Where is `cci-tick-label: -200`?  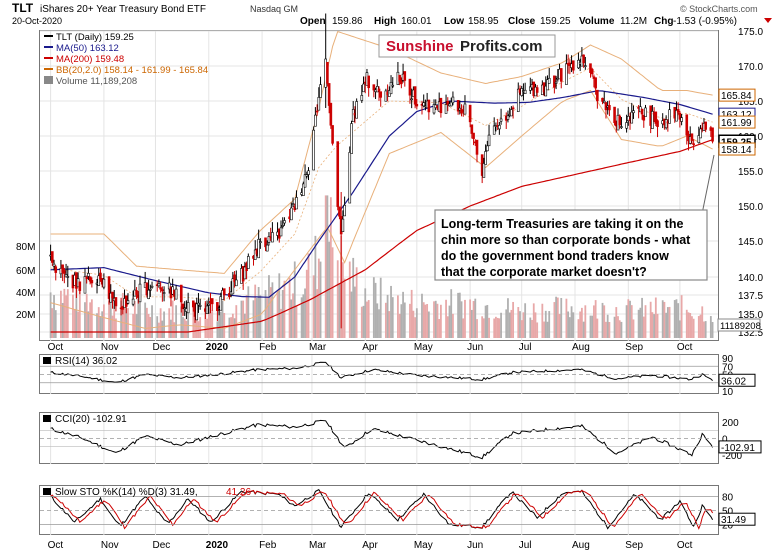 cci-tick-label: -200 is located at coordinates (732, 456).